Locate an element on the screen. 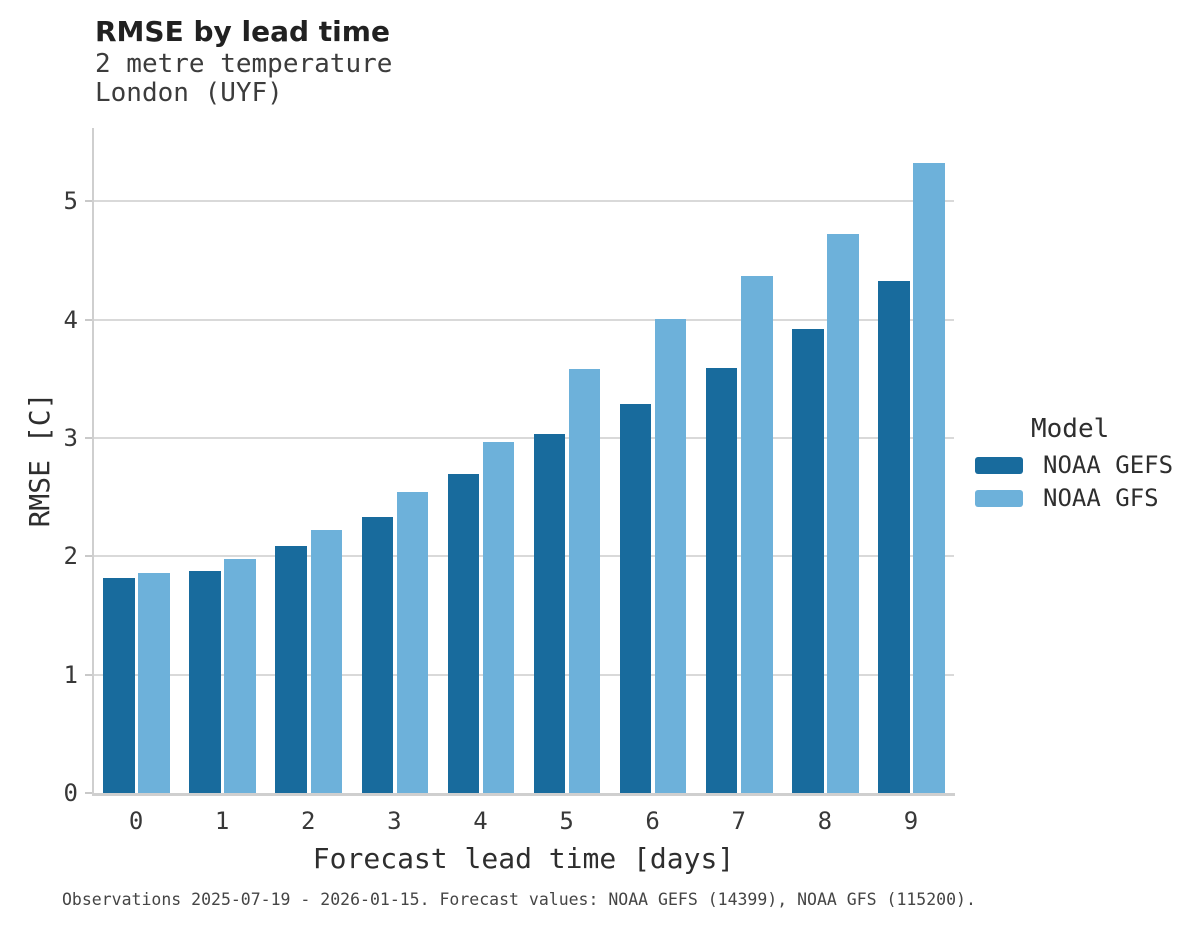 This screenshot has width=1195, height=928. y-axis-label: RMSE [C] is located at coordinates (39, 460).